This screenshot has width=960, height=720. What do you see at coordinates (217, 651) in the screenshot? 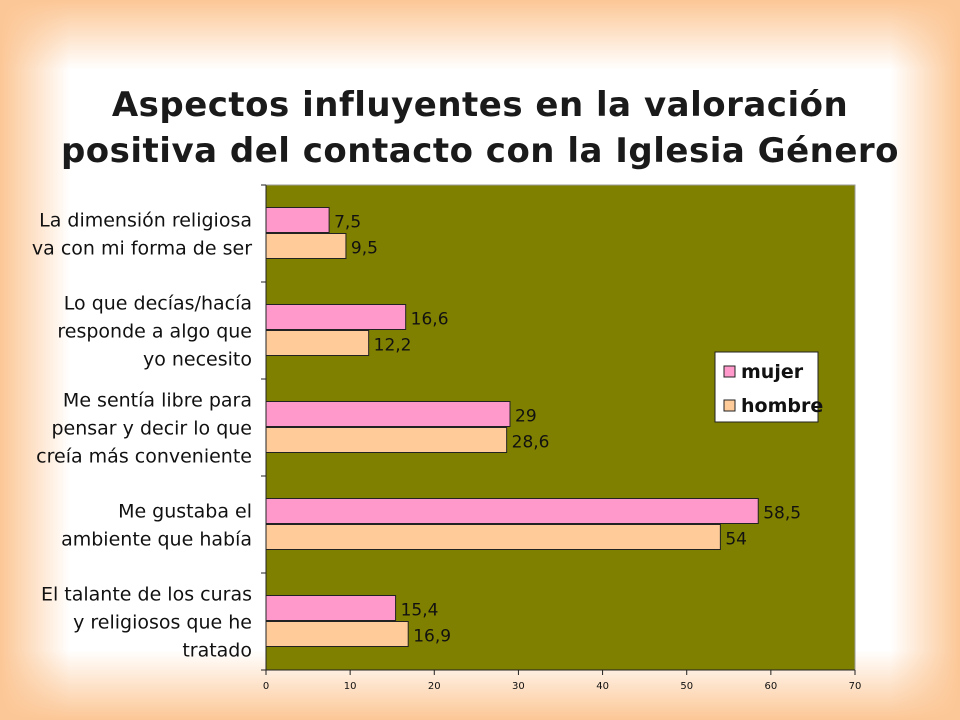
I see `category-label: tratado` at bounding box center [217, 651].